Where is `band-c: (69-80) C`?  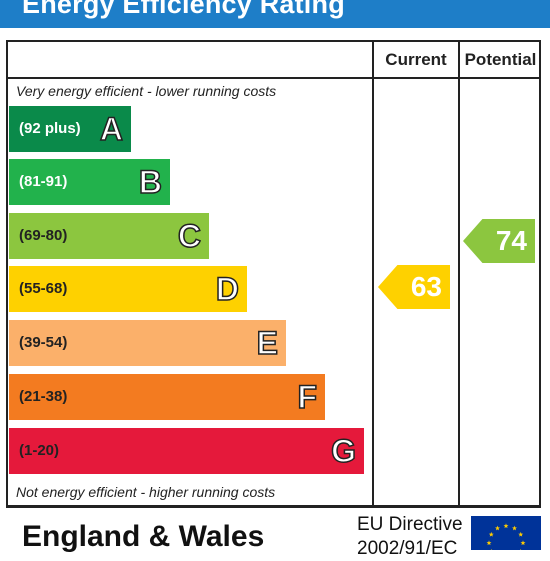
band-c: (69-80) C is located at coordinates (109, 236).